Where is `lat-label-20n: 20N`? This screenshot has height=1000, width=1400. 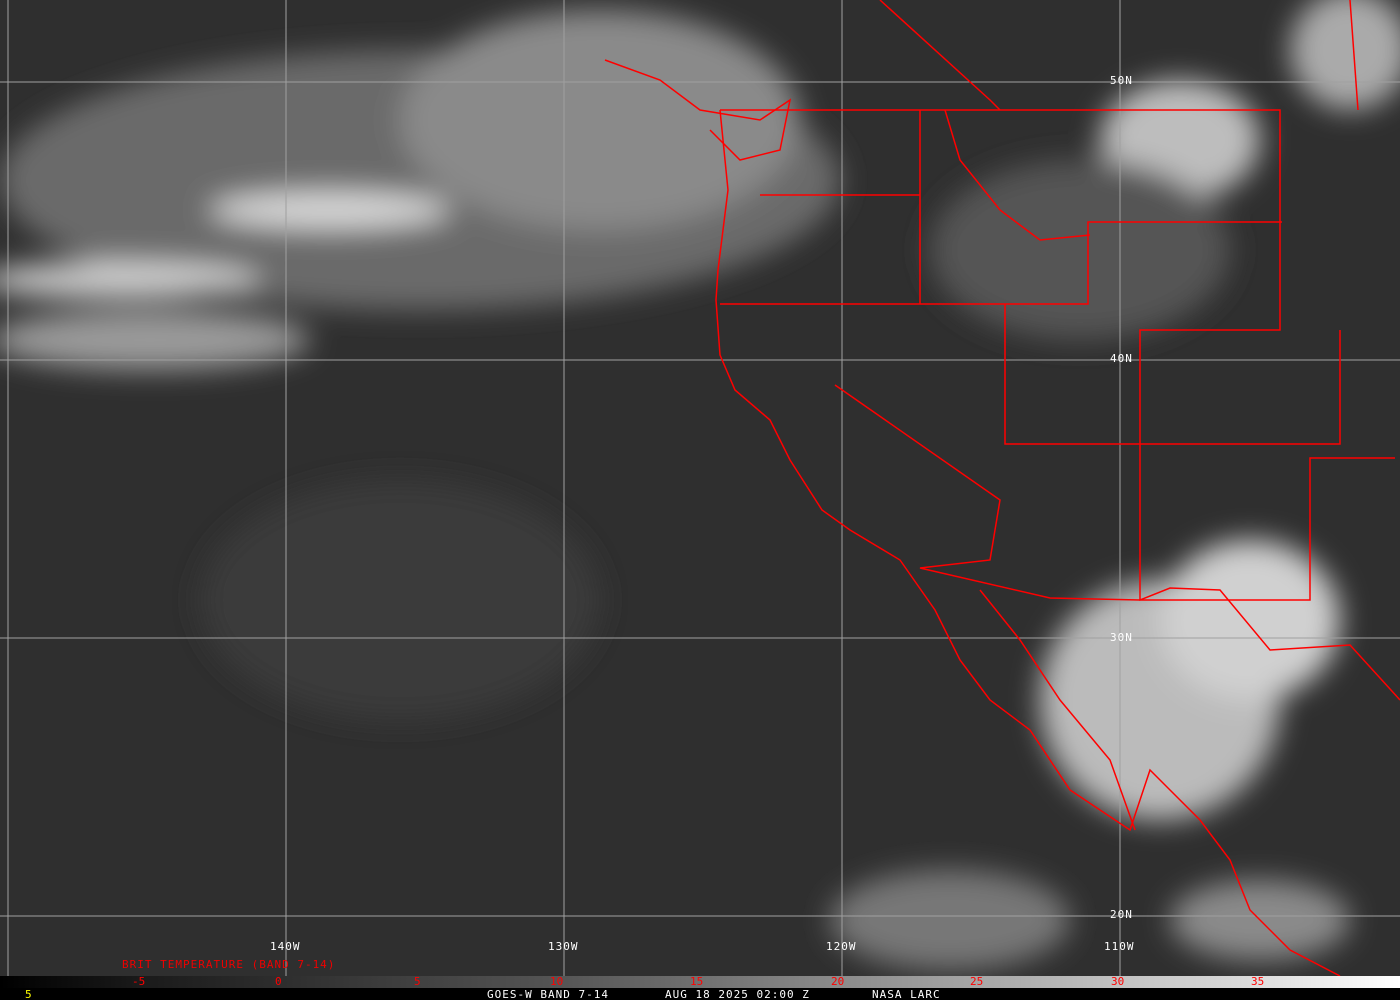 lat-label-20n: 20N is located at coordinates (1121, 914).